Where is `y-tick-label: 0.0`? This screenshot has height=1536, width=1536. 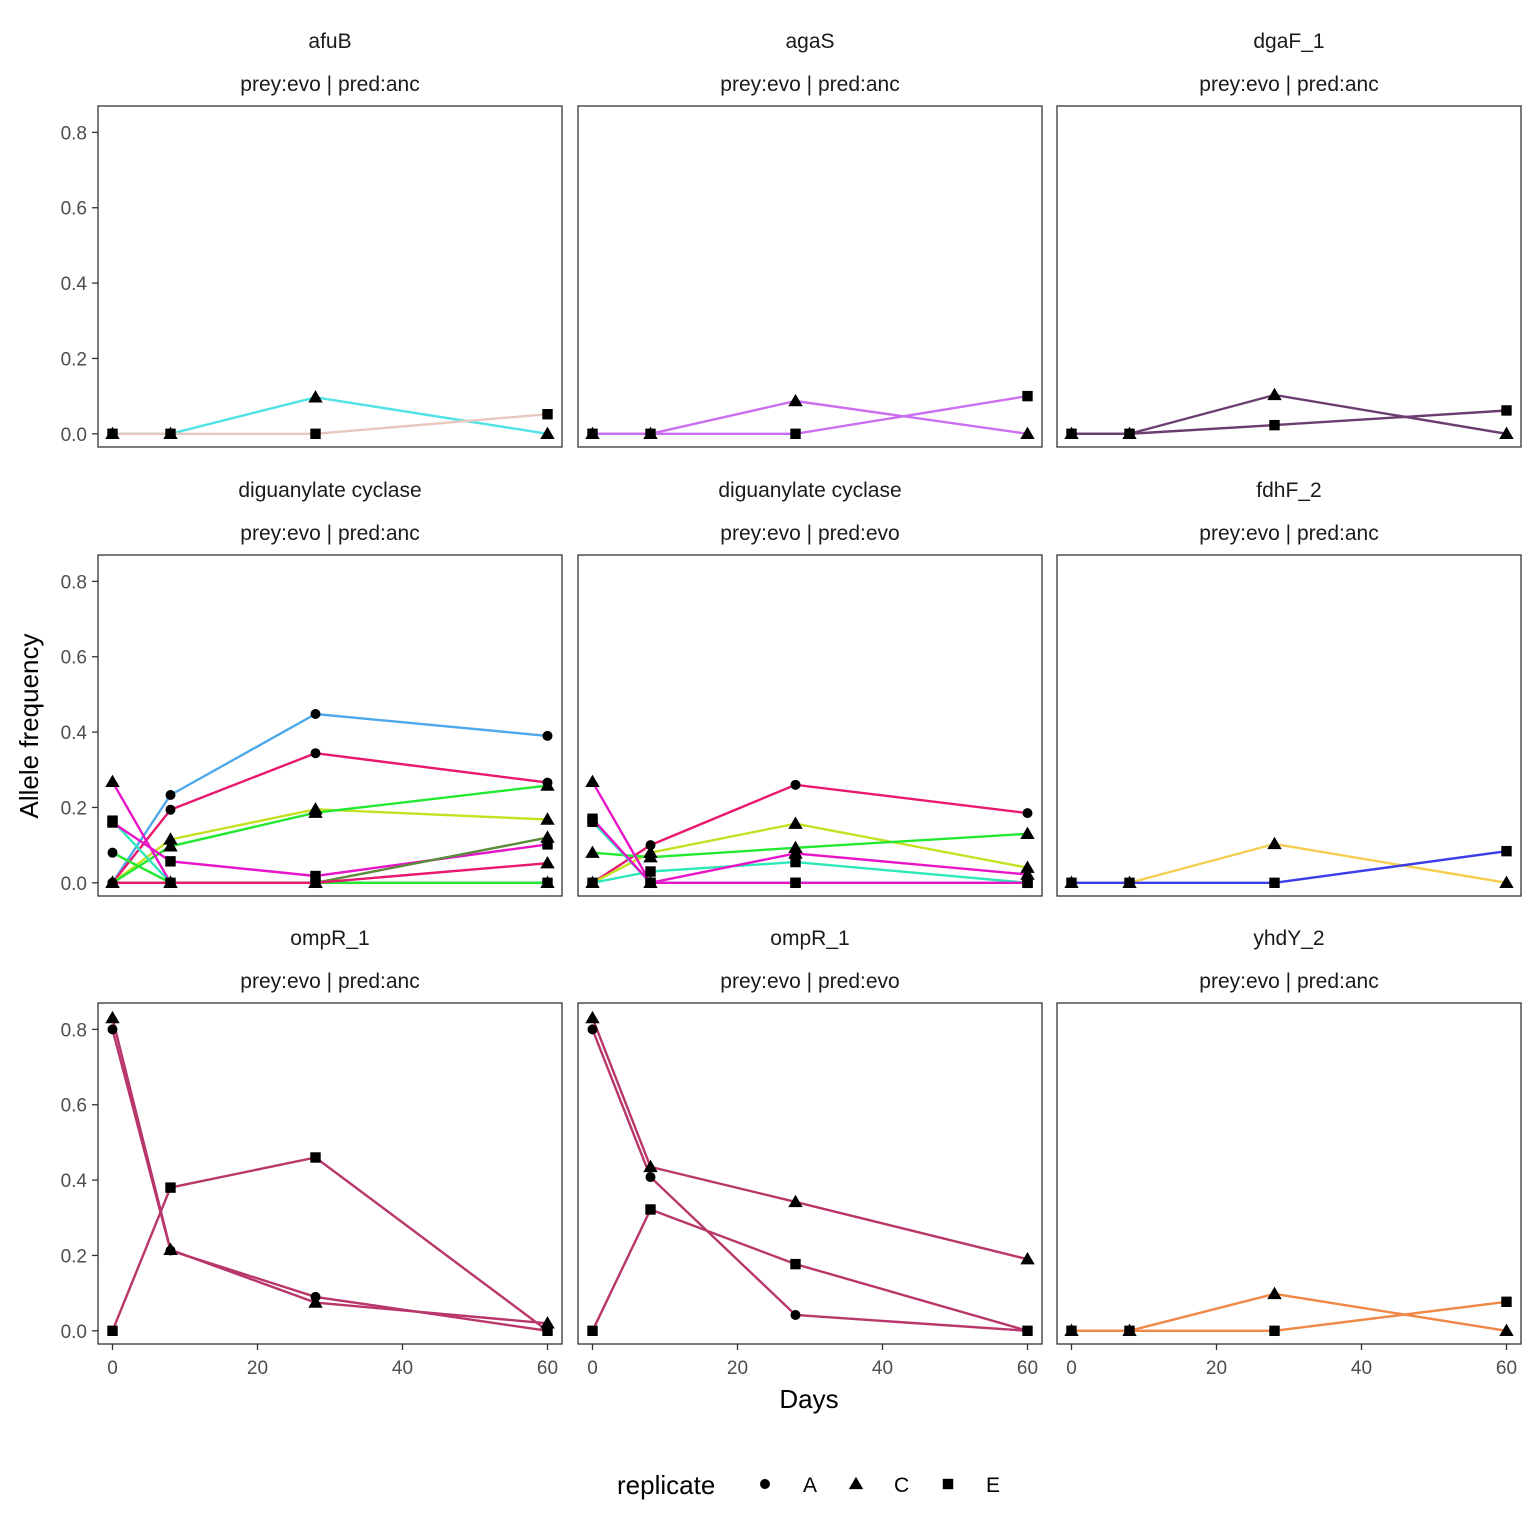 y-tick-label: 0.0 is located at coordinates (74, 435).